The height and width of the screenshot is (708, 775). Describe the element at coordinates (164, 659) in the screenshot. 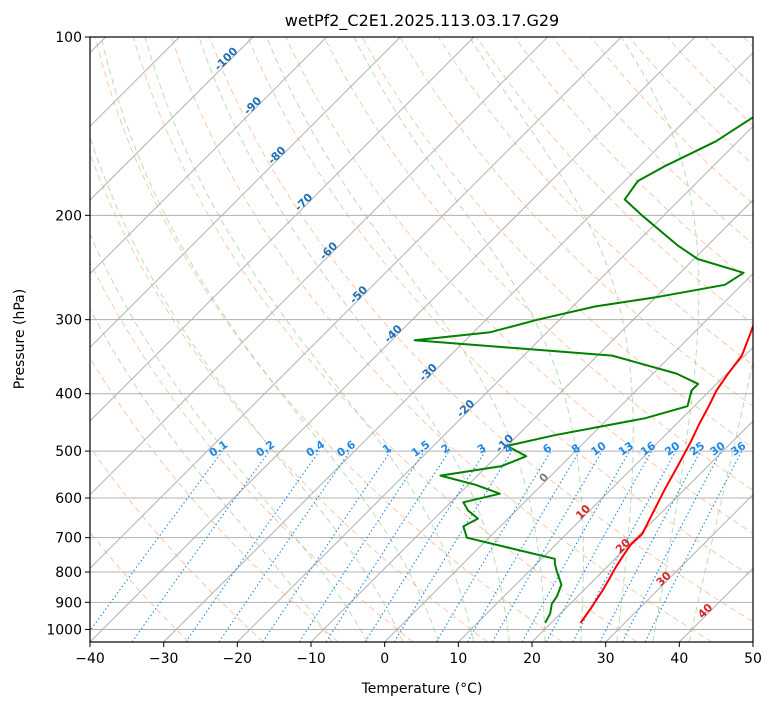

I see `x-tick-label: −30` at that location.